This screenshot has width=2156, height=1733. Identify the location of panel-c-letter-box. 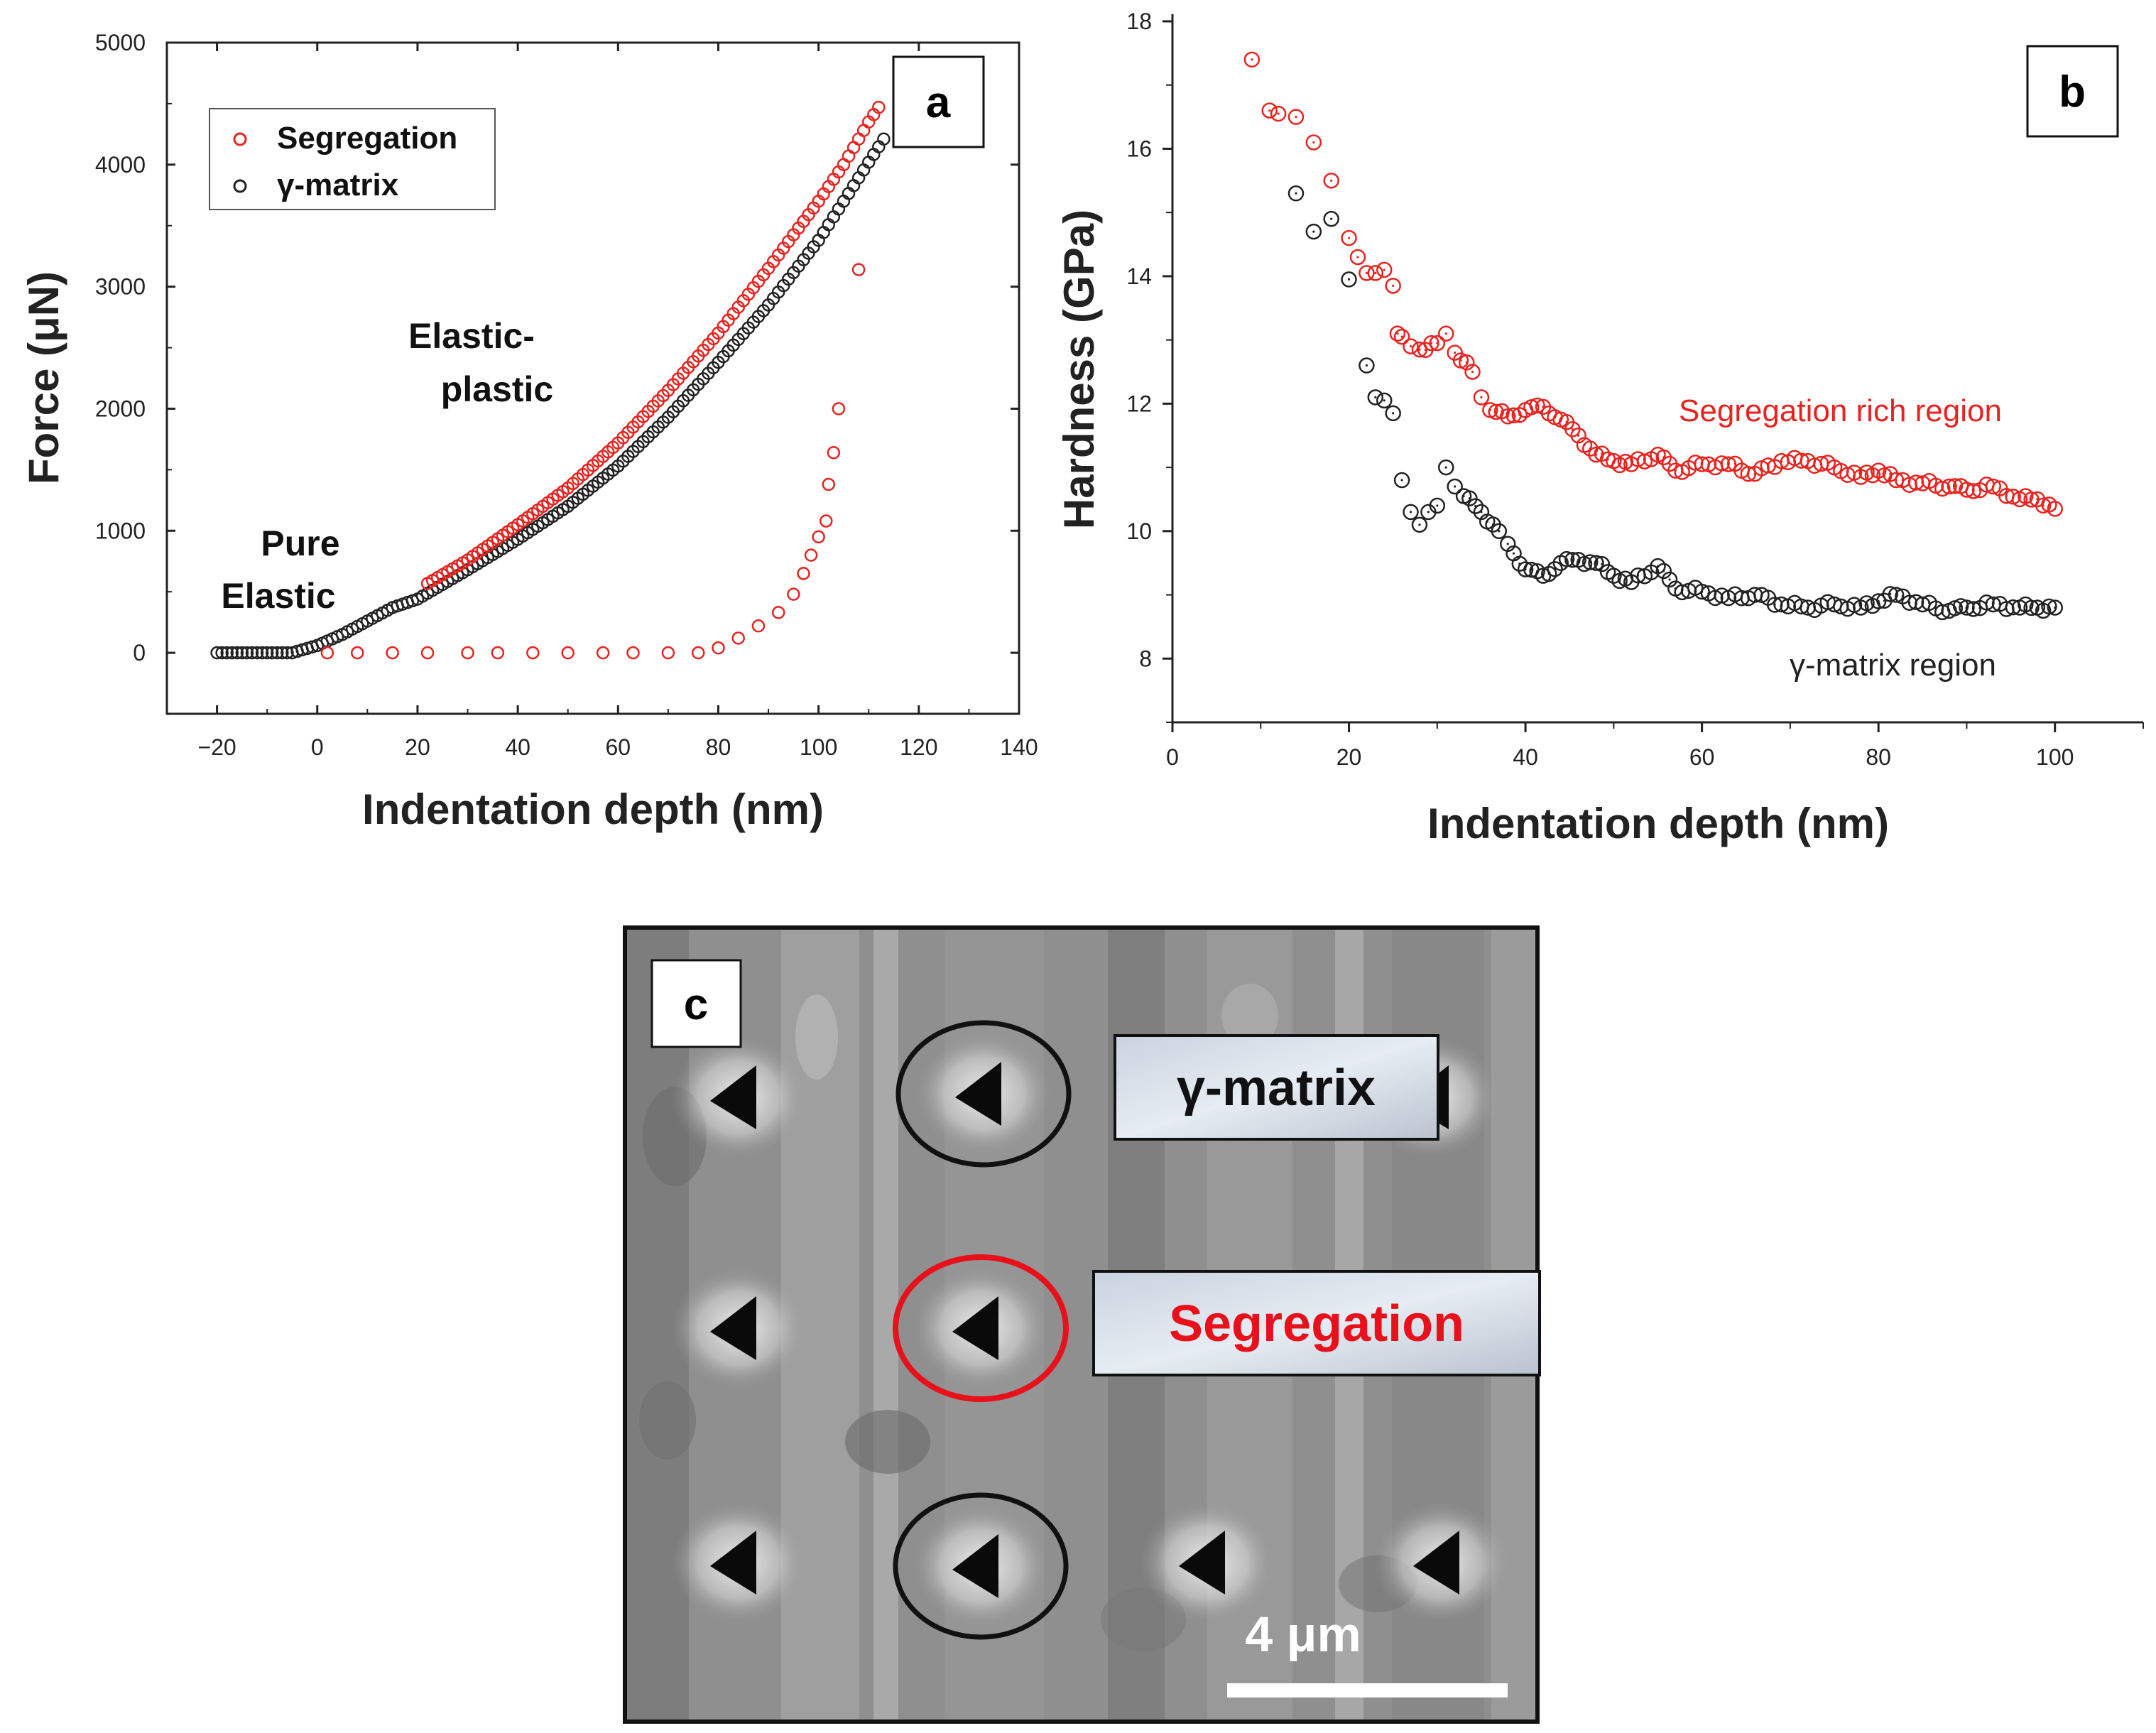
(696, 1003).